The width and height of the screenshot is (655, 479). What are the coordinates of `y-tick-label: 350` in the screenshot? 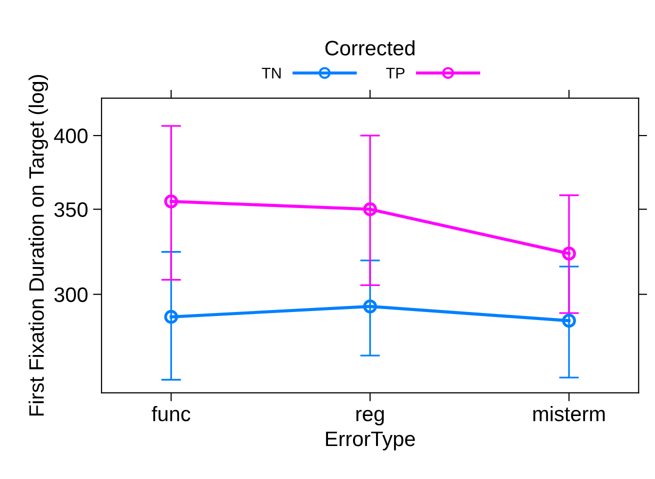 It's located at (71, 210).